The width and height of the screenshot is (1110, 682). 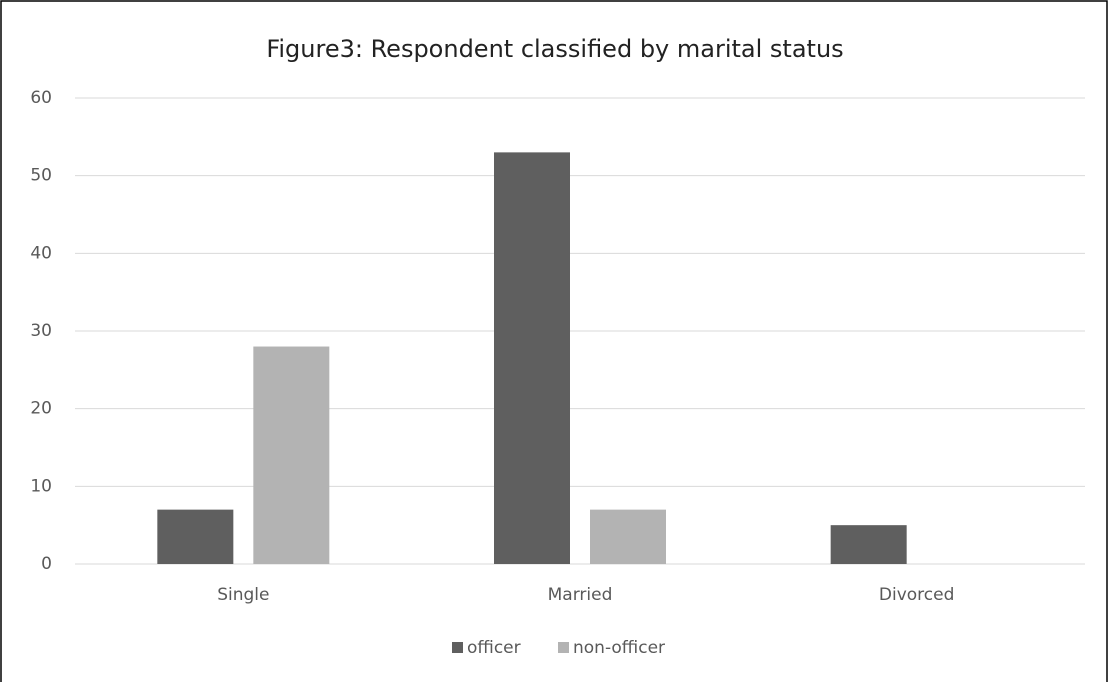 What do you see at coordinates (41, 409) in the screenshot?
I see `y-tick-label: 20` at bounding box center [41, 409].